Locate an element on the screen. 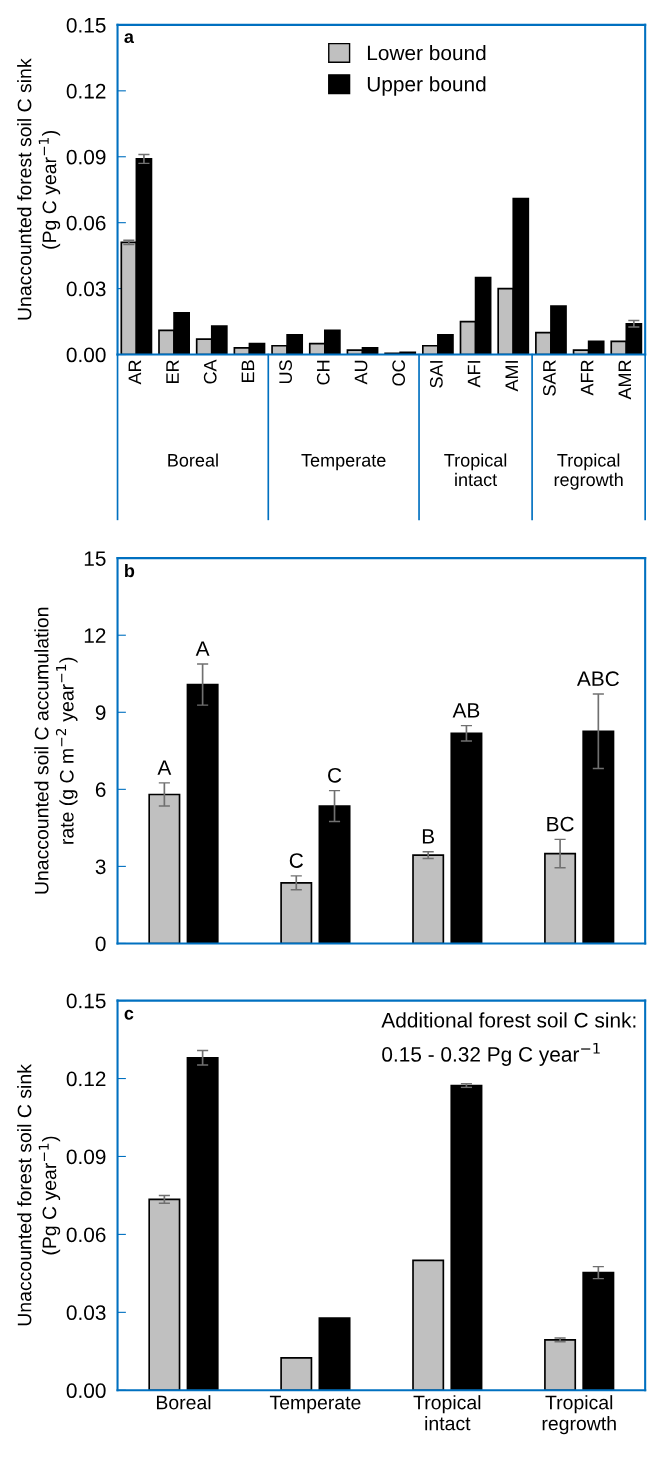 This screenshot has height=1465, width=653. y-tick-label: 0 is located at coordinates (100, 944).